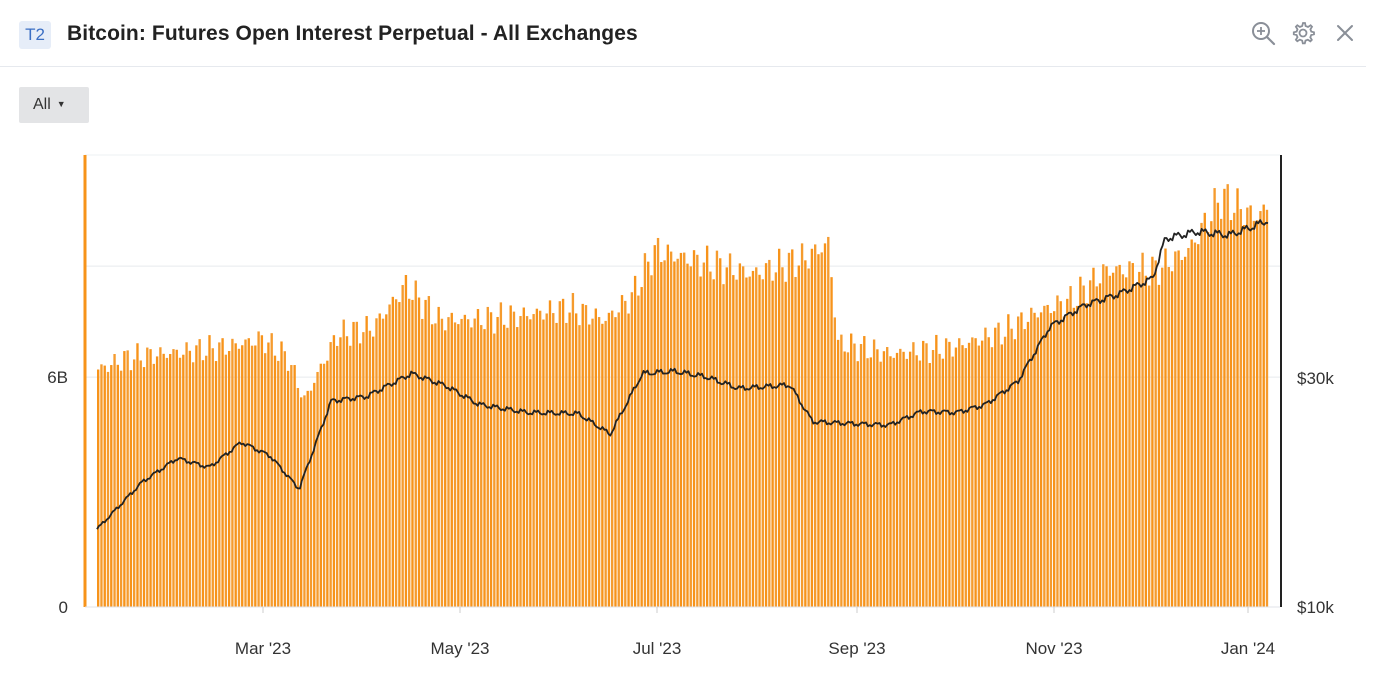  Describe the element at coordinates (61, 104) in the screenshot. I see `chevron-down-icon: ▼` at that location.